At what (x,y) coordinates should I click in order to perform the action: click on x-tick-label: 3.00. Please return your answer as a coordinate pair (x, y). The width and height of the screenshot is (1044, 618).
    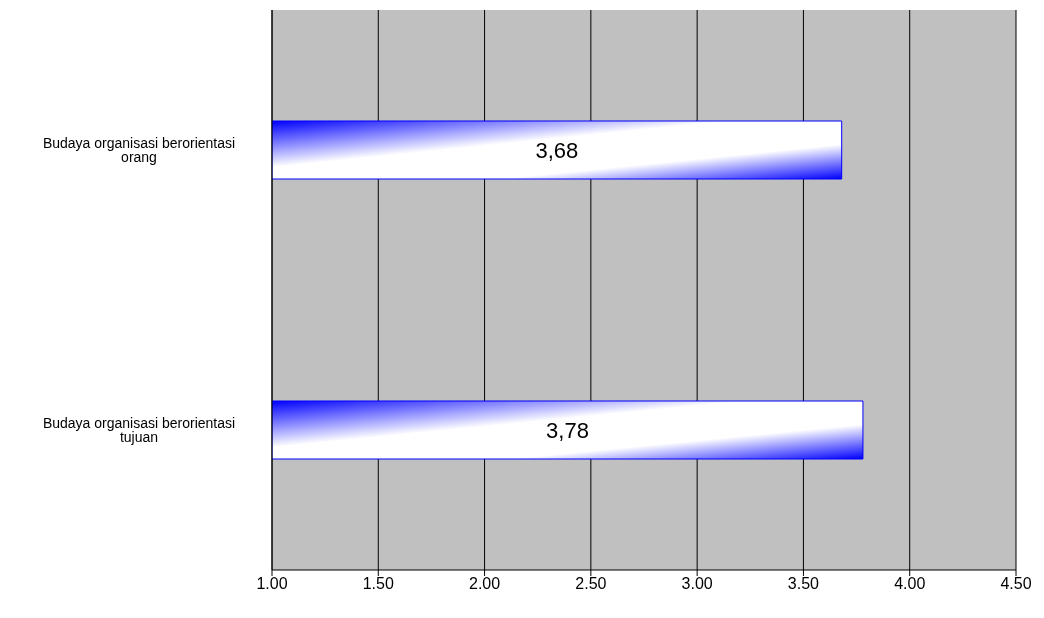
    Looking at the image, I should click on (697, 584).